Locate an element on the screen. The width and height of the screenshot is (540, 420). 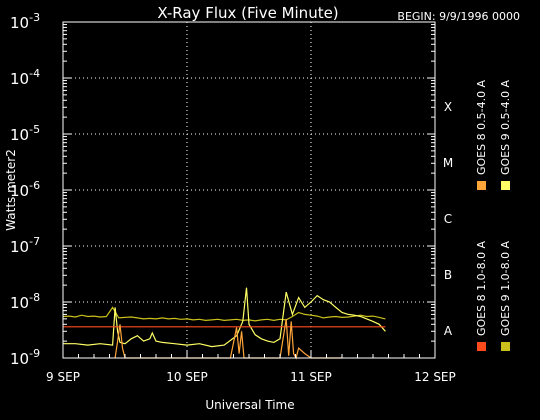
y-axis-label: Watts meter2 is located at coordinates (11, 190).